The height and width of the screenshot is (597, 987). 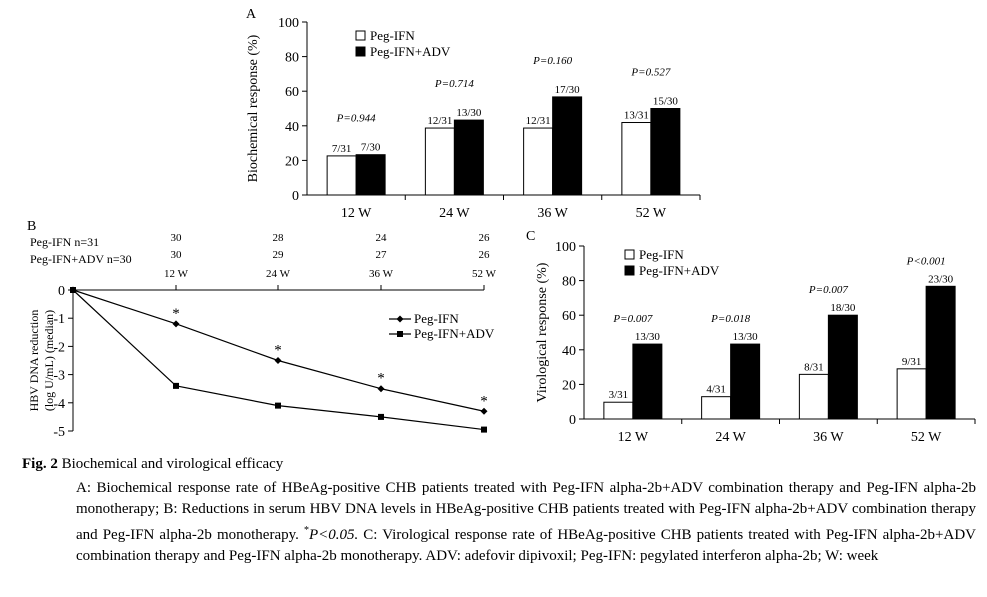 I want to click on n-table-time: 24 W, so click(x=278, y=274).